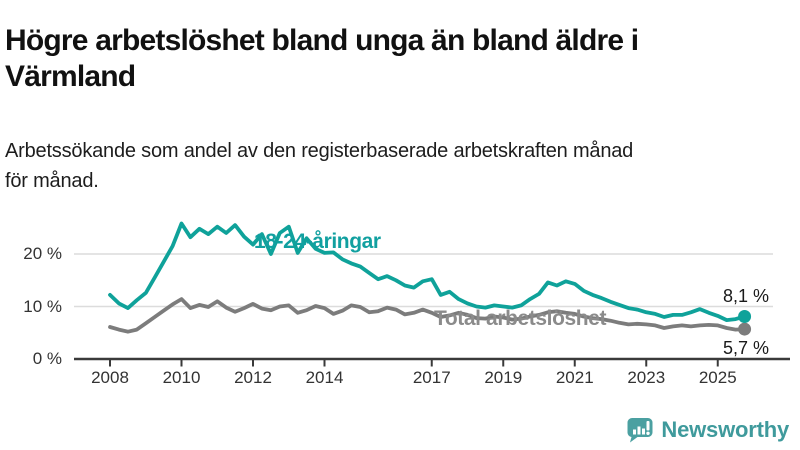 The image size is (800, 450). What do you see at coordinates (503, 377) in the screenshot?
I see `x-tick-label: 2019` at bounding box center [503, 377].